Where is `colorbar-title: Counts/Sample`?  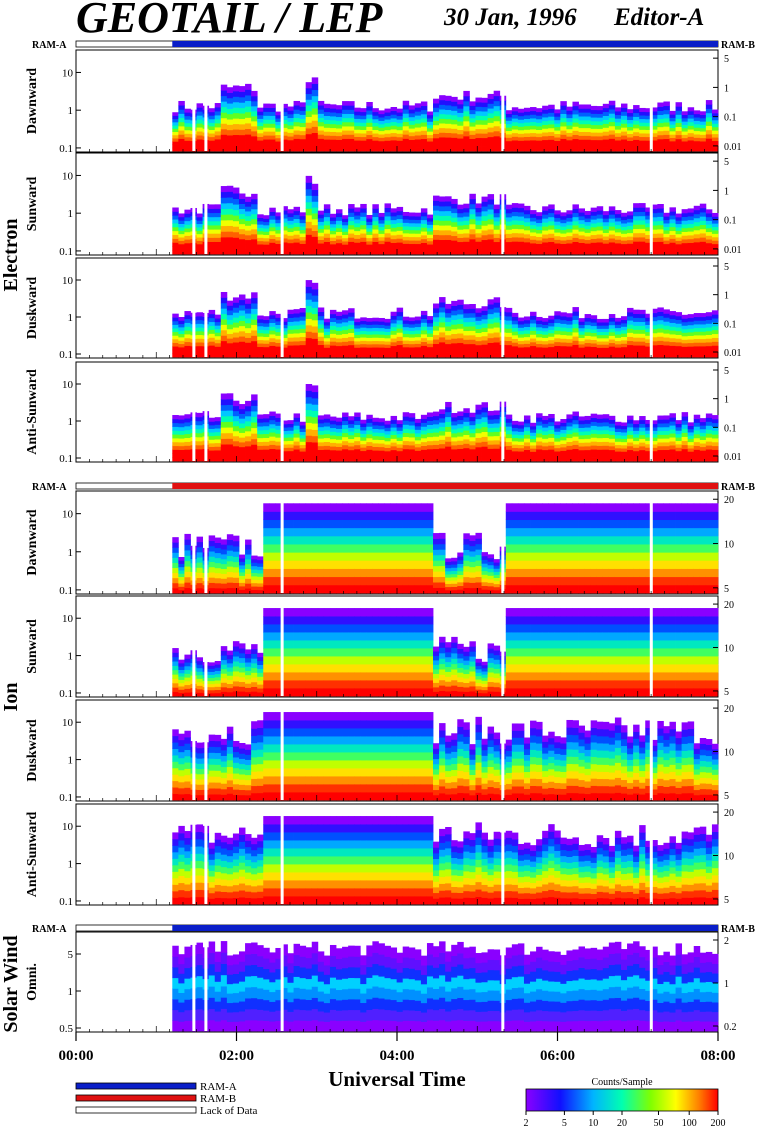
colorbar-title: Counts/Sample is located at coordinates (622, 1082).